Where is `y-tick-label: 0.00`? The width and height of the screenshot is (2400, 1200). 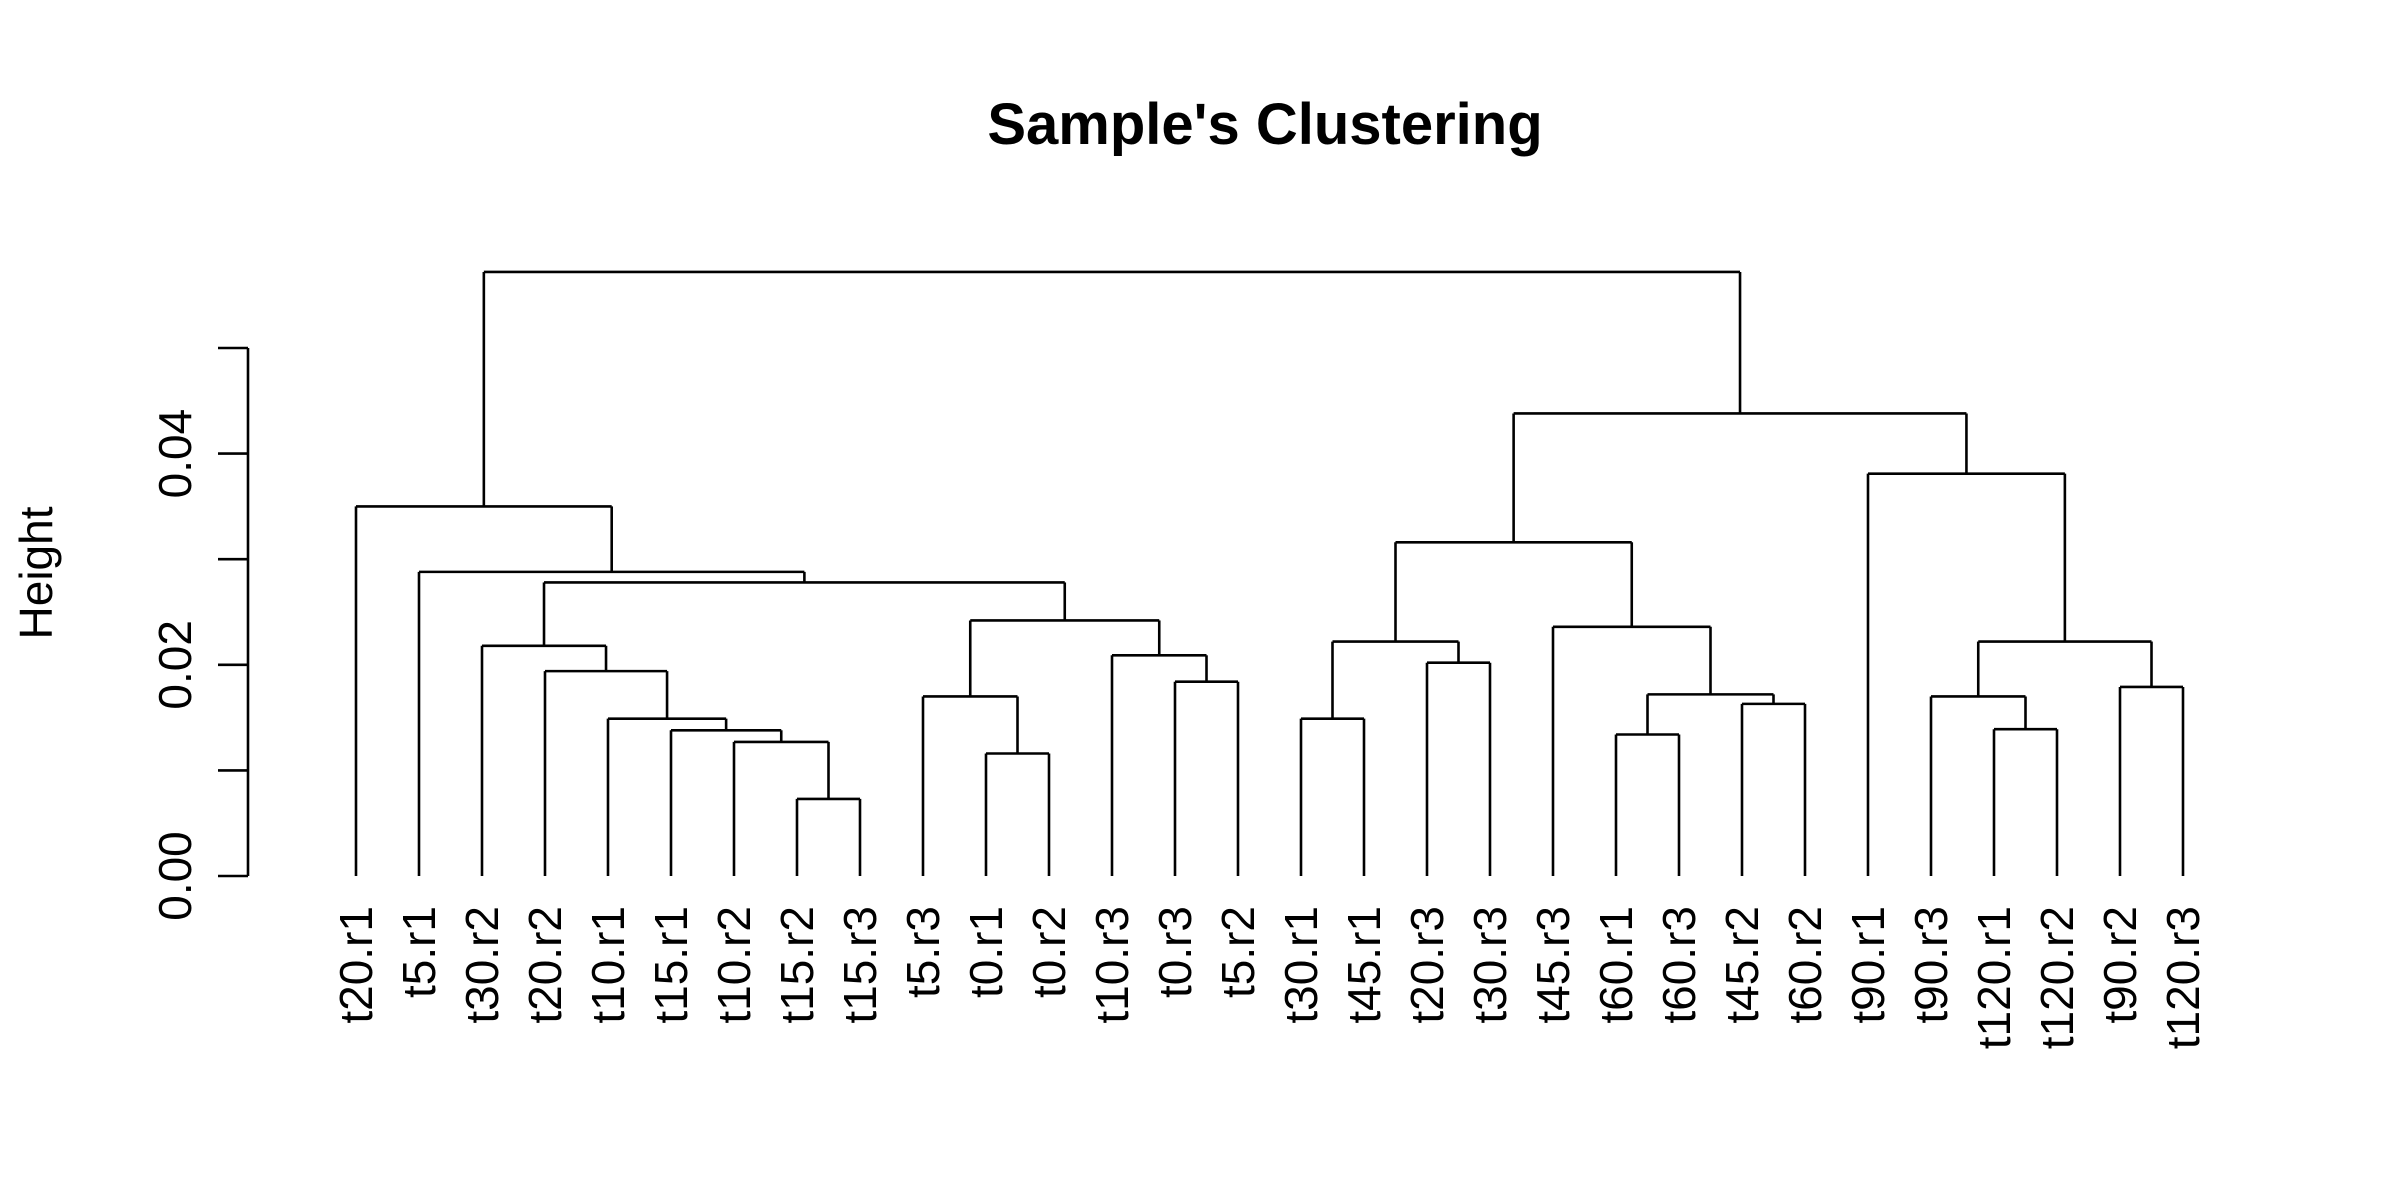
y-tick-label: 0.00 is located at coordinates (175, 876).